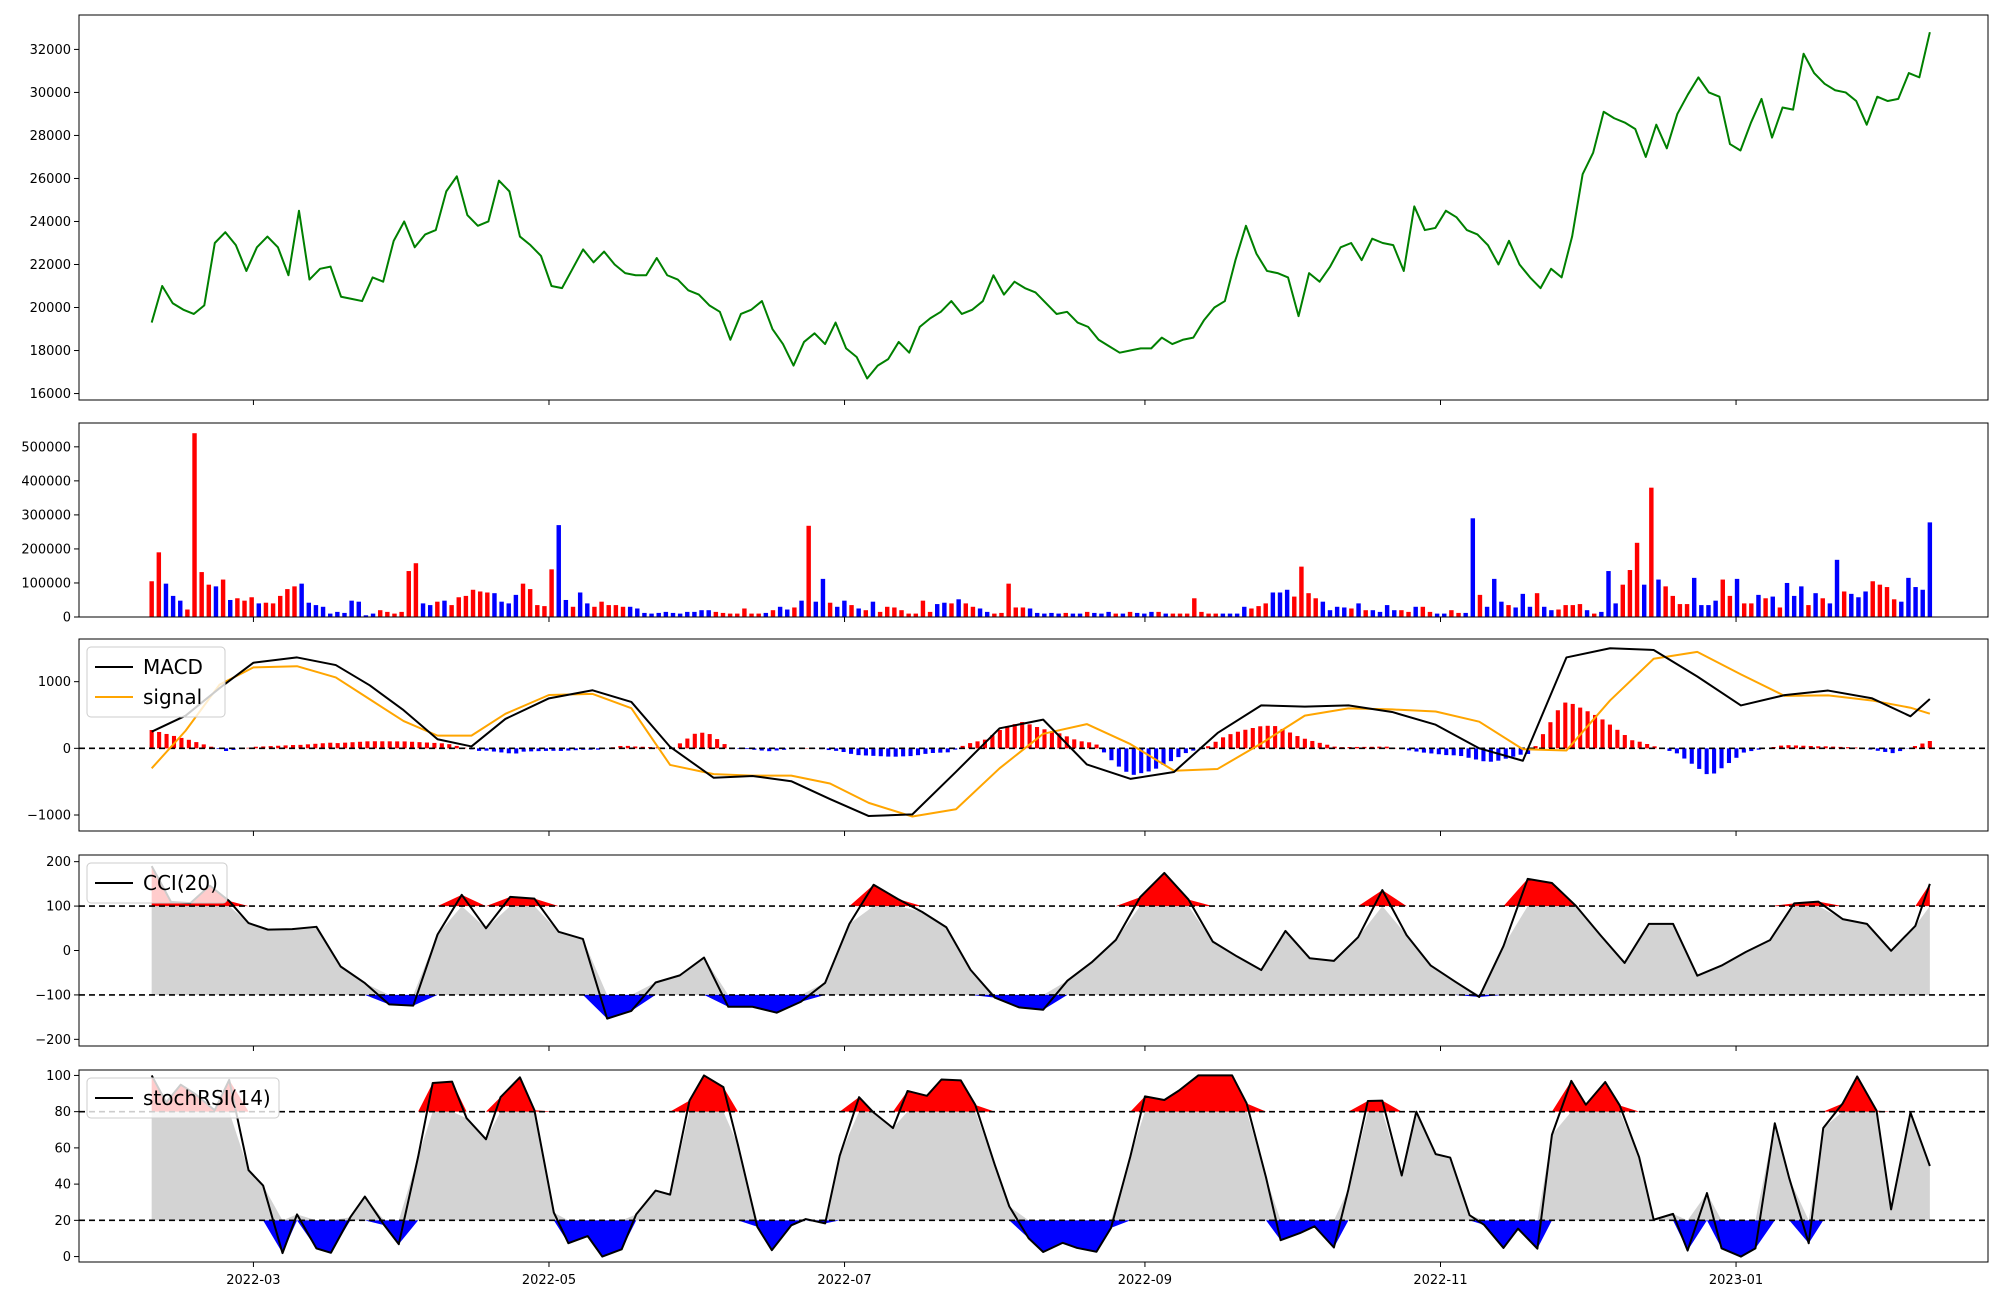  Describe the element at coordinates (207, 1098) in the screenshot. I see `stochrsi-legend-label: stochRSI(14)` at that location.